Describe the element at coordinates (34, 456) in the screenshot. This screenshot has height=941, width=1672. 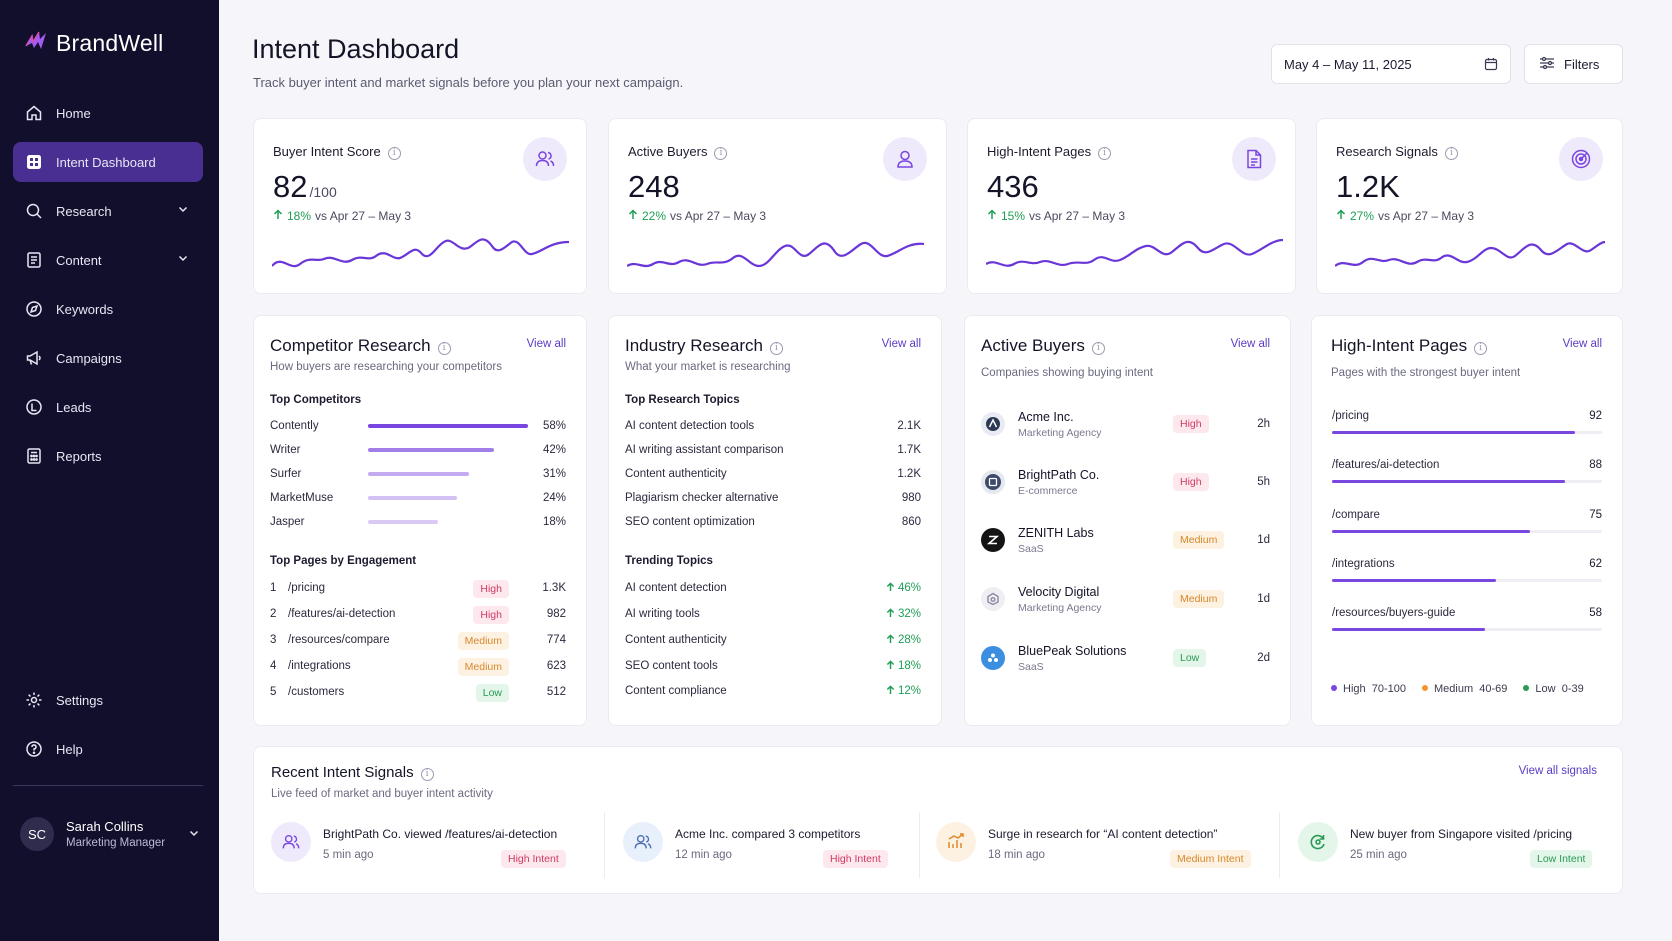
I see `calculator-icon` at that location.